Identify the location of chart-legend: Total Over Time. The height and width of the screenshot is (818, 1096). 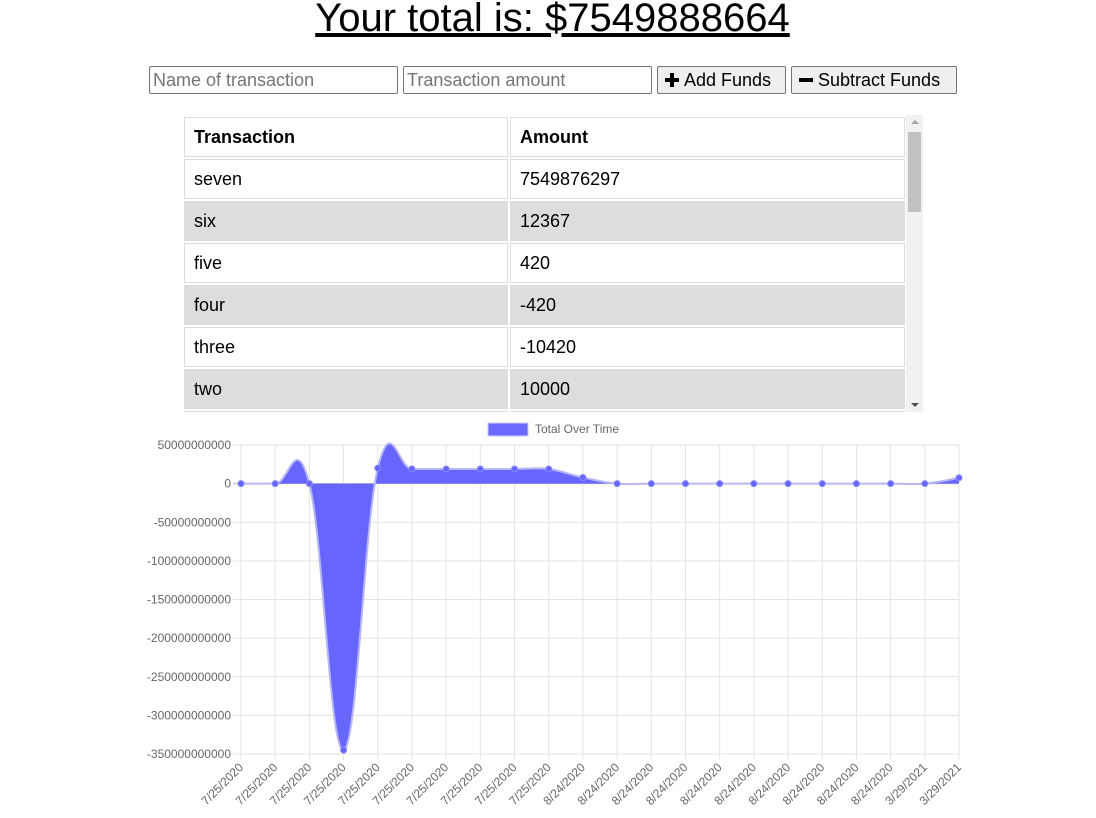
(553, 429).